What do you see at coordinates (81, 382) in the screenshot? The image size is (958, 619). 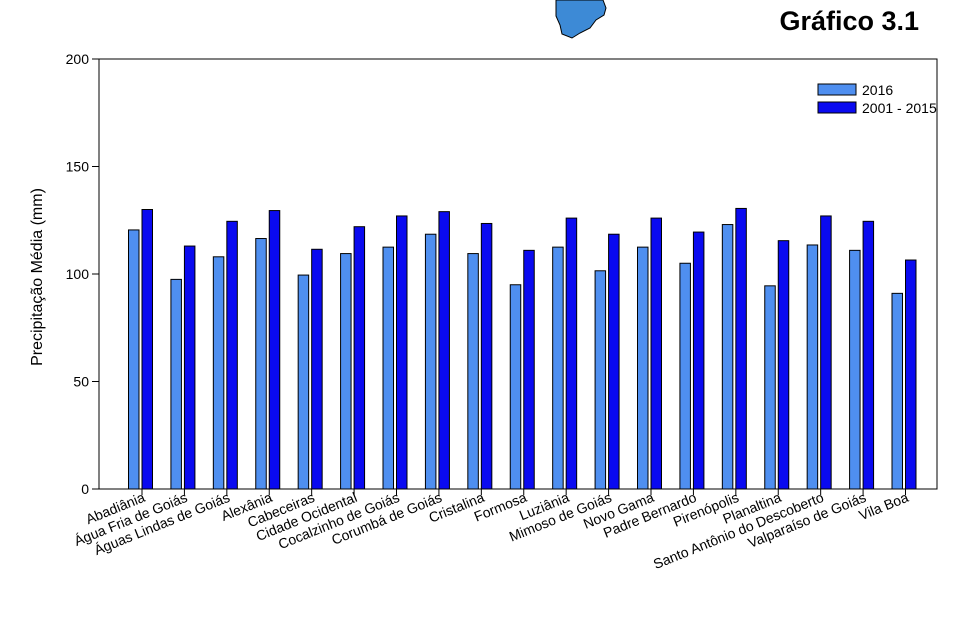 I see `y-tick-label: 50` at bounding box center [81, 382].